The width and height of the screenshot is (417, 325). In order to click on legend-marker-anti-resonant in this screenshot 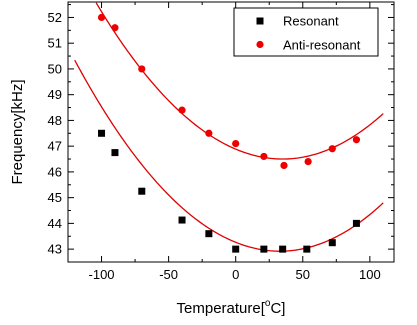, I will do `click(260, 44)`.